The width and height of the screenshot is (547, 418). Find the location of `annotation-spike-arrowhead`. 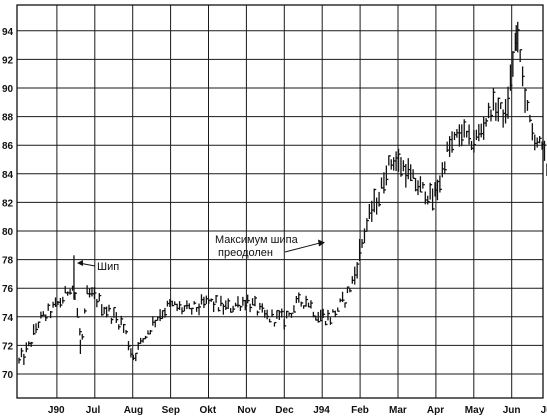

annotation-spike-arrowhead is located at coordinates (79, 263).